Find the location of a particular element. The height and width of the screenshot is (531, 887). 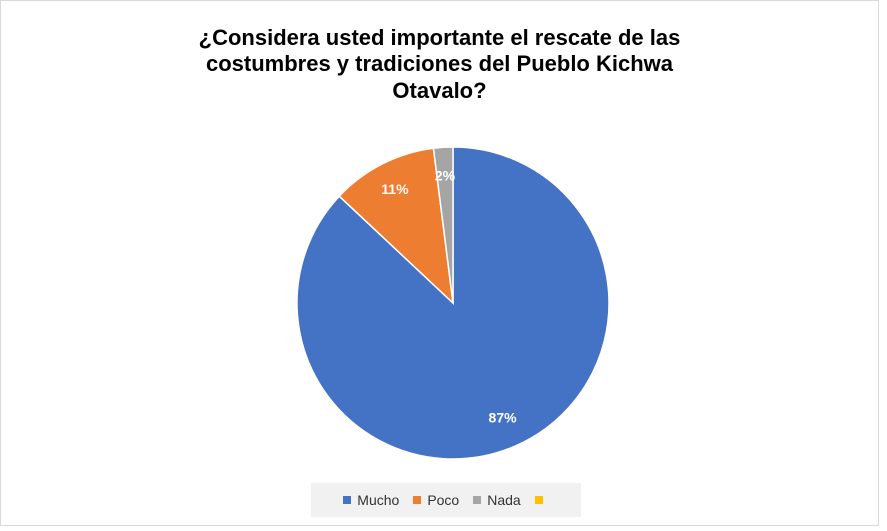

legend-item-empty is located at coordinates (541, 500).